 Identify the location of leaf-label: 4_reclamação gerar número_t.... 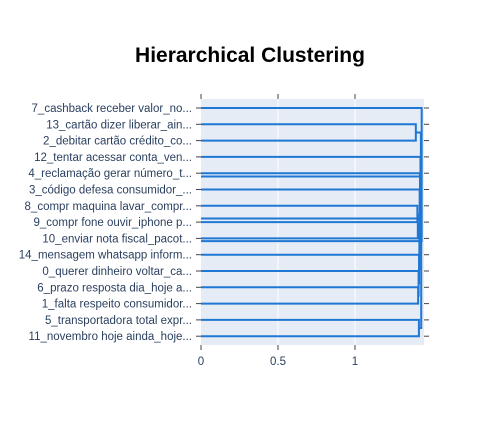
(110, 174).